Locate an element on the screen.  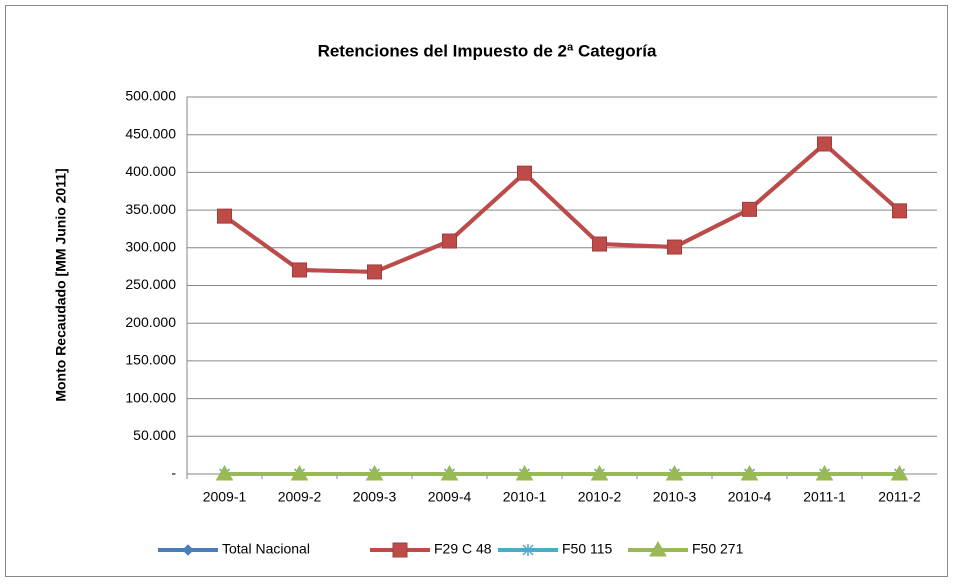
x-tick-label: 2009-1 is located at coordinates (225, 497).